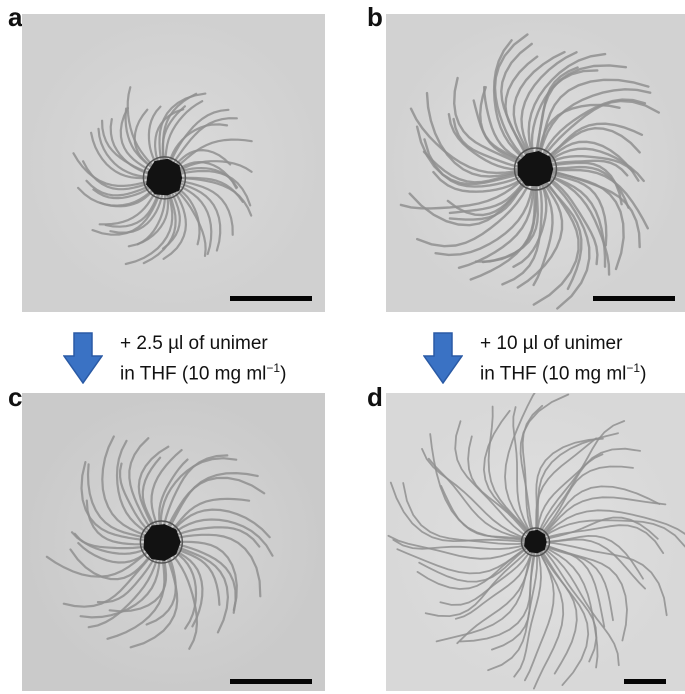 The height and width of the screenshot is (694, 685). I want to click on annotation-left: + 2.5 µl of unimer in THF (10 mg ml−1), so click(203, 359).